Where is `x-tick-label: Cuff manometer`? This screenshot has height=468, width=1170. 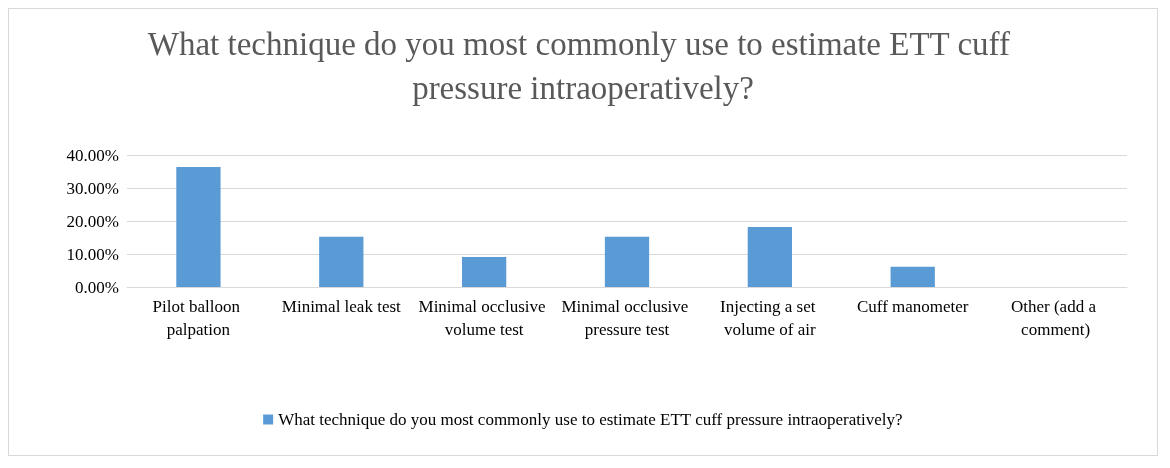
x-tick-label: Cuff manometer is located at coordinates (912, 306).